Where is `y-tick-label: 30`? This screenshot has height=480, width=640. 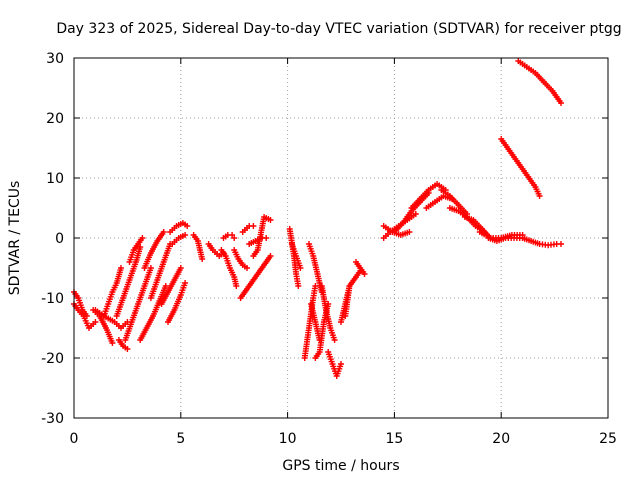 y-tick-label: 30 is located at coordinates (55, 59).